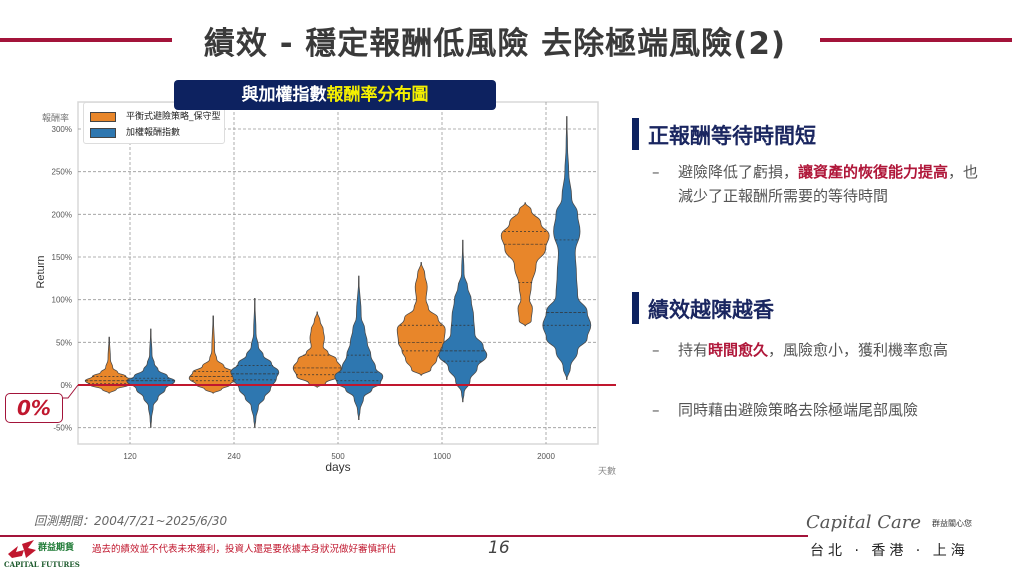 This screenshot has height=576, width=1024. What do you see at coordinates (62, 257) in the screenshot?
I see `y-tick-label: 150%` at bounding box center [62, 257].